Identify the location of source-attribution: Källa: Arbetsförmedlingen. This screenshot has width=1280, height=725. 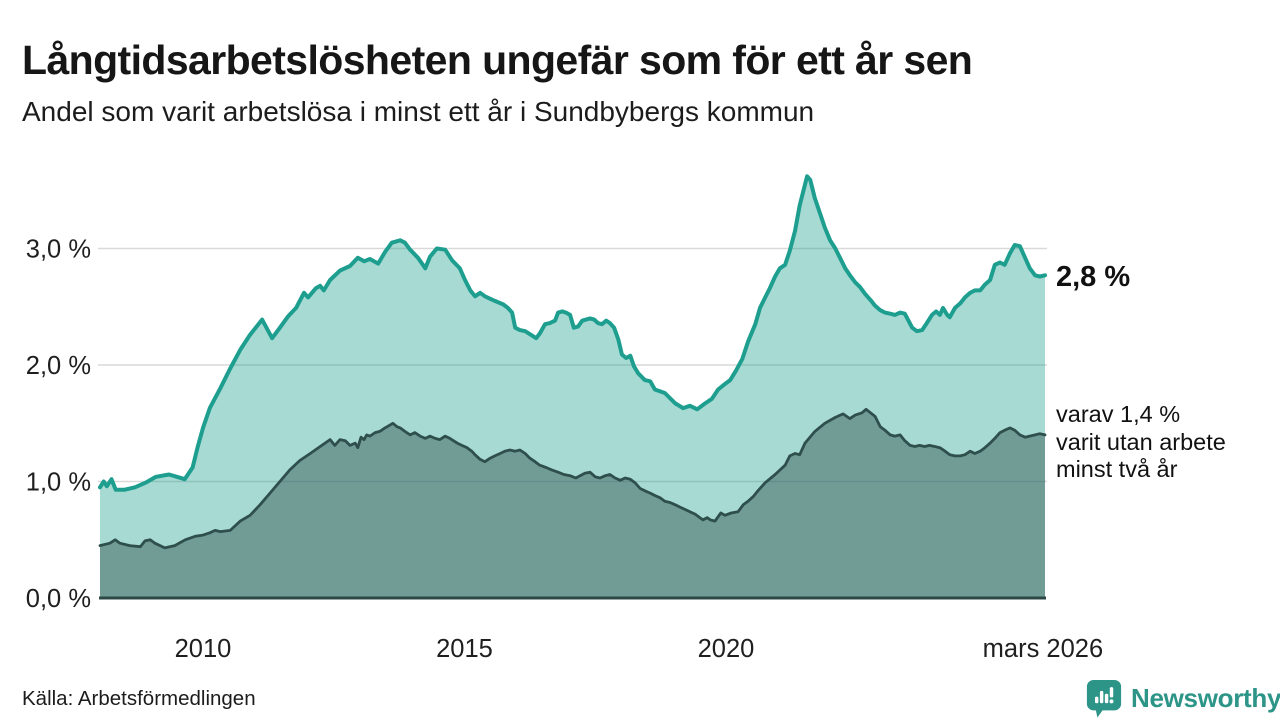
(139, 698).